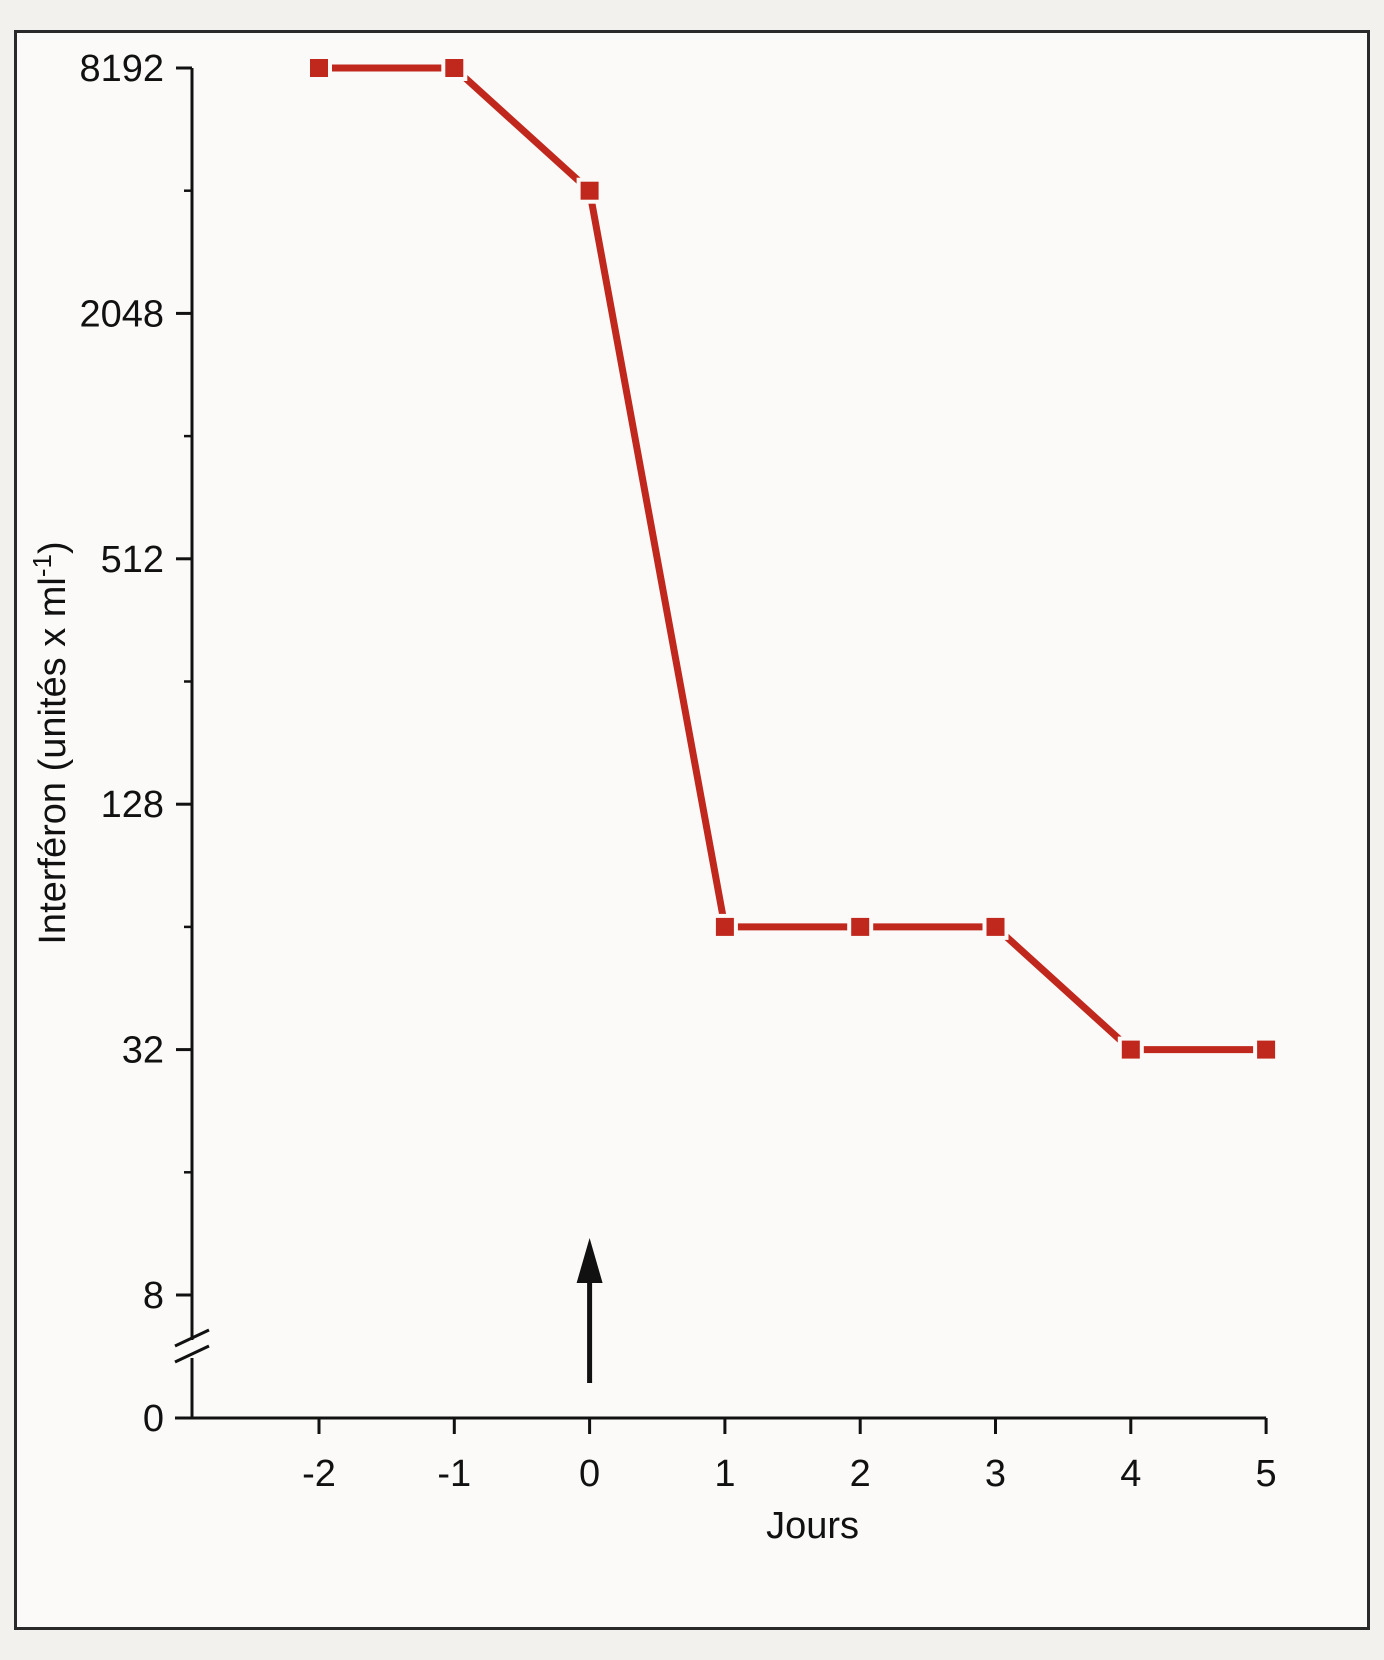 This screenshot has width=1384, height=1660. Describe the element at coordinates (789, 1456) in the screenshot. I see `x-axis-ticks: -2 -1 0 1 2 3 4 5` at that location.